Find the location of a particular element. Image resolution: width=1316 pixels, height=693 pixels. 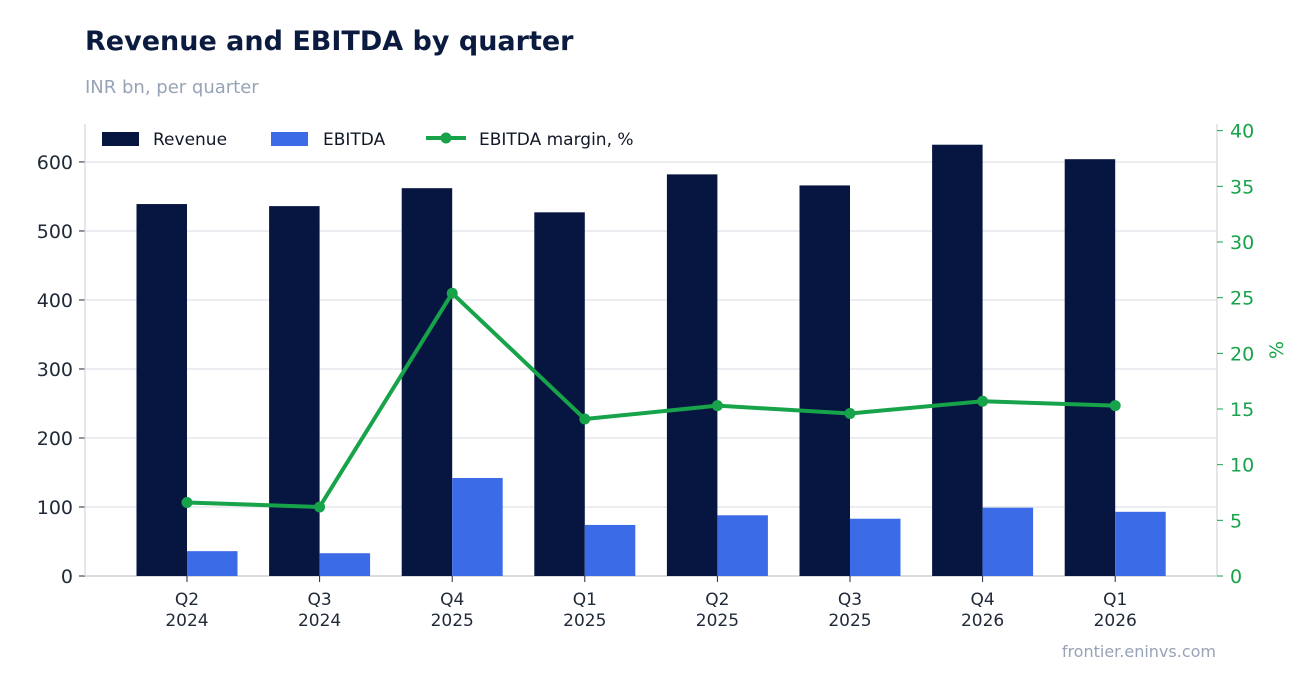

left-tick-label: 200 is located at coordinates (55, 439).